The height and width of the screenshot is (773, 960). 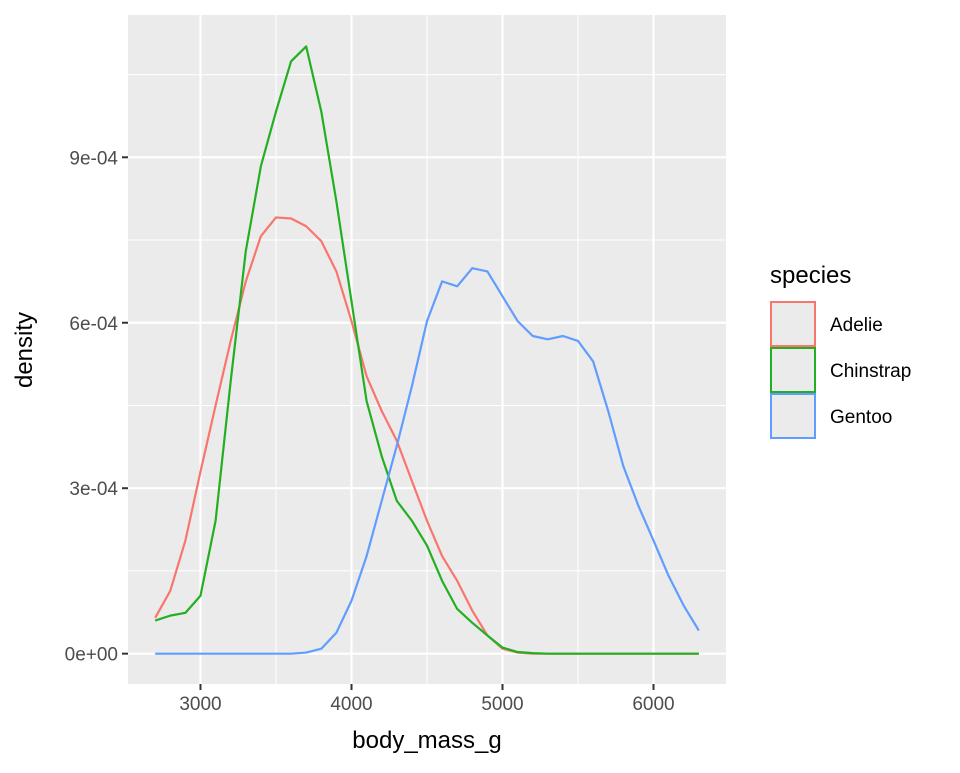 What do you see at coordinates (91, 655) in the screenshot?
I see `y-tick-label: 0e+00` at bounding box center [91, 655].